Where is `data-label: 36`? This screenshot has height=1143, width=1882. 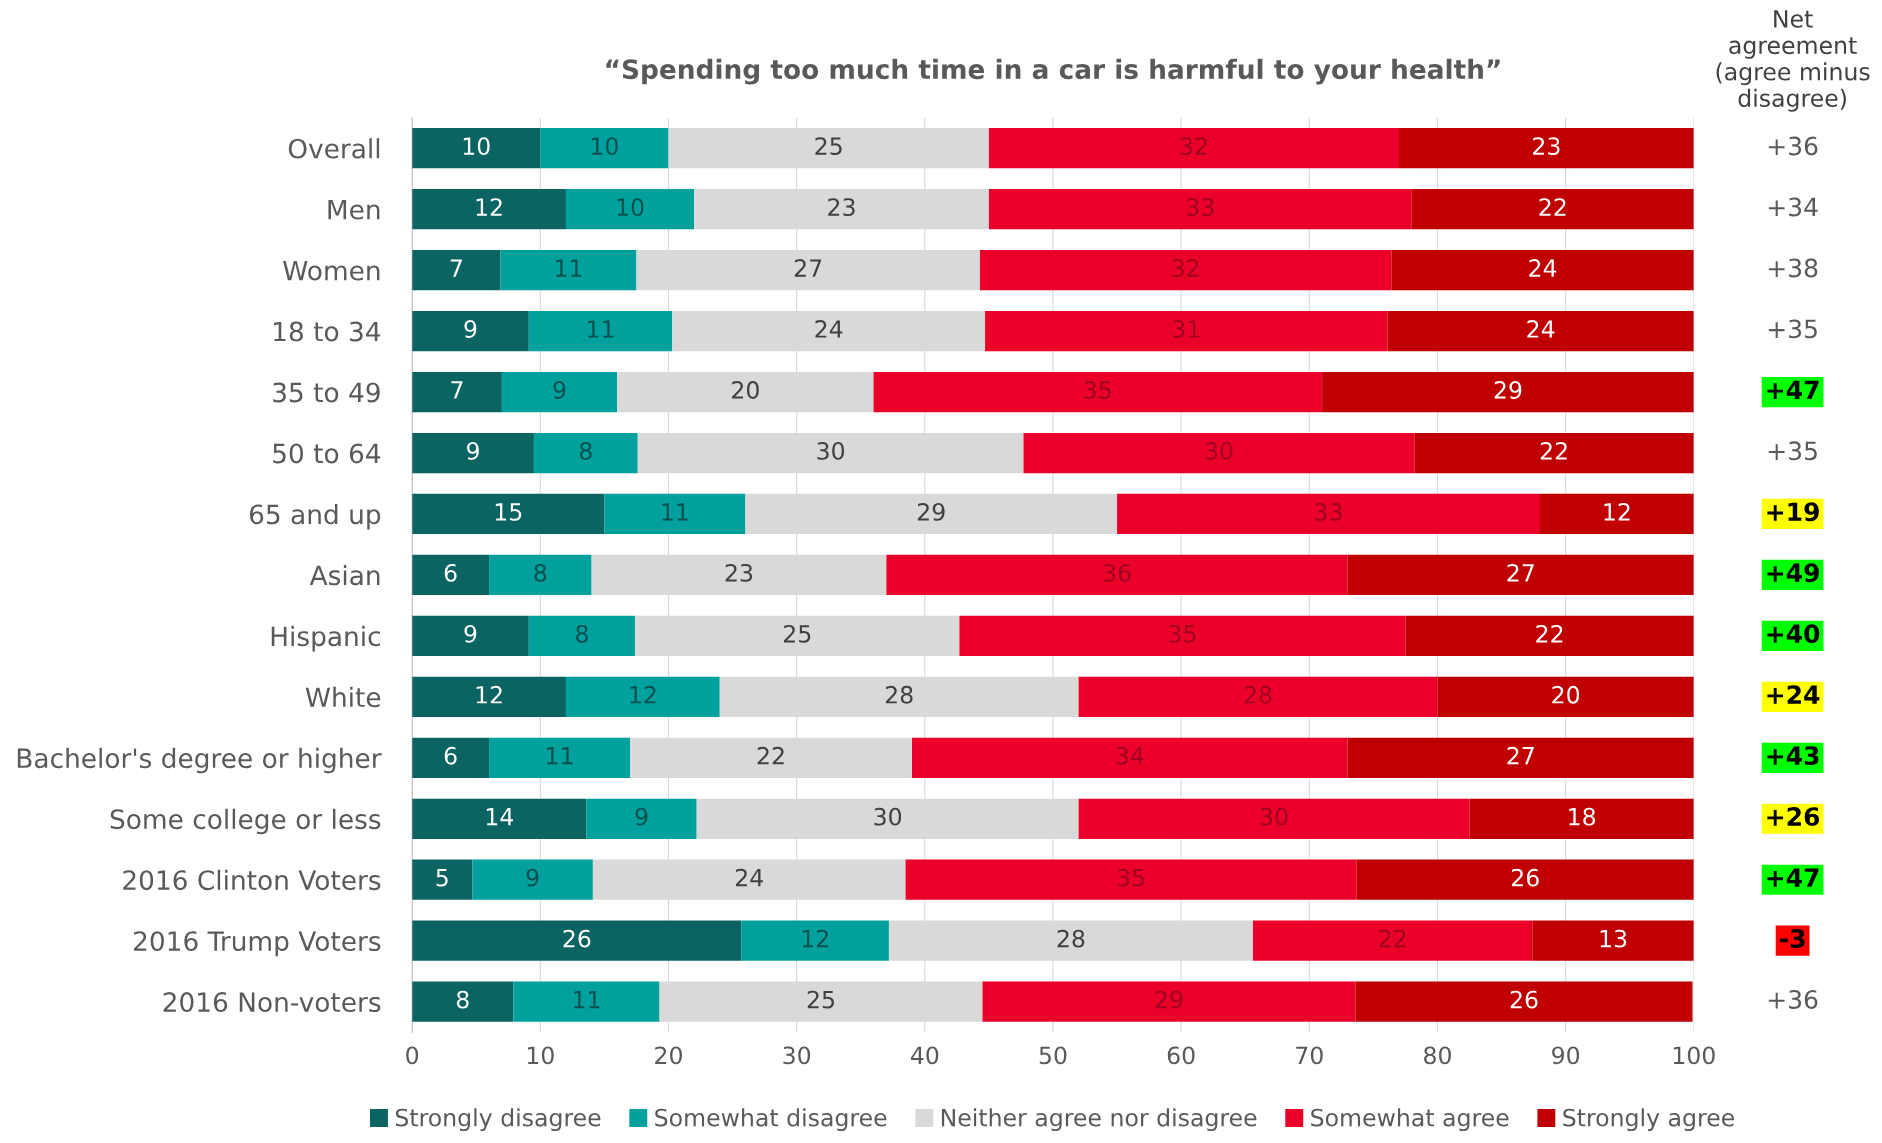
data-label: 36 is located at coordinates (1117, 572).